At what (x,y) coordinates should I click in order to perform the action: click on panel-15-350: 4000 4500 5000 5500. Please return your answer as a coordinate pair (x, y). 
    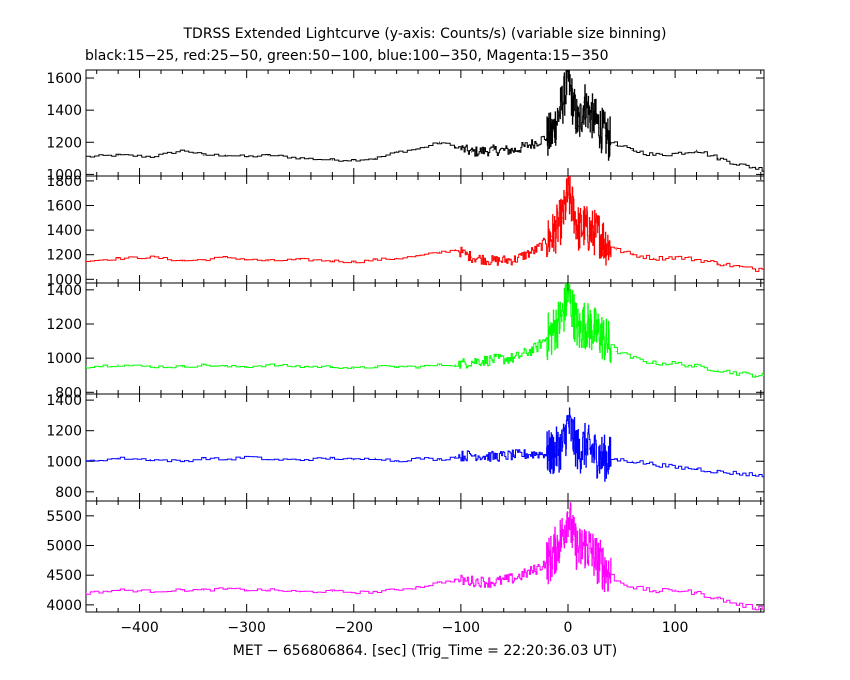
    Looking at the image, I should click on (405, 557).